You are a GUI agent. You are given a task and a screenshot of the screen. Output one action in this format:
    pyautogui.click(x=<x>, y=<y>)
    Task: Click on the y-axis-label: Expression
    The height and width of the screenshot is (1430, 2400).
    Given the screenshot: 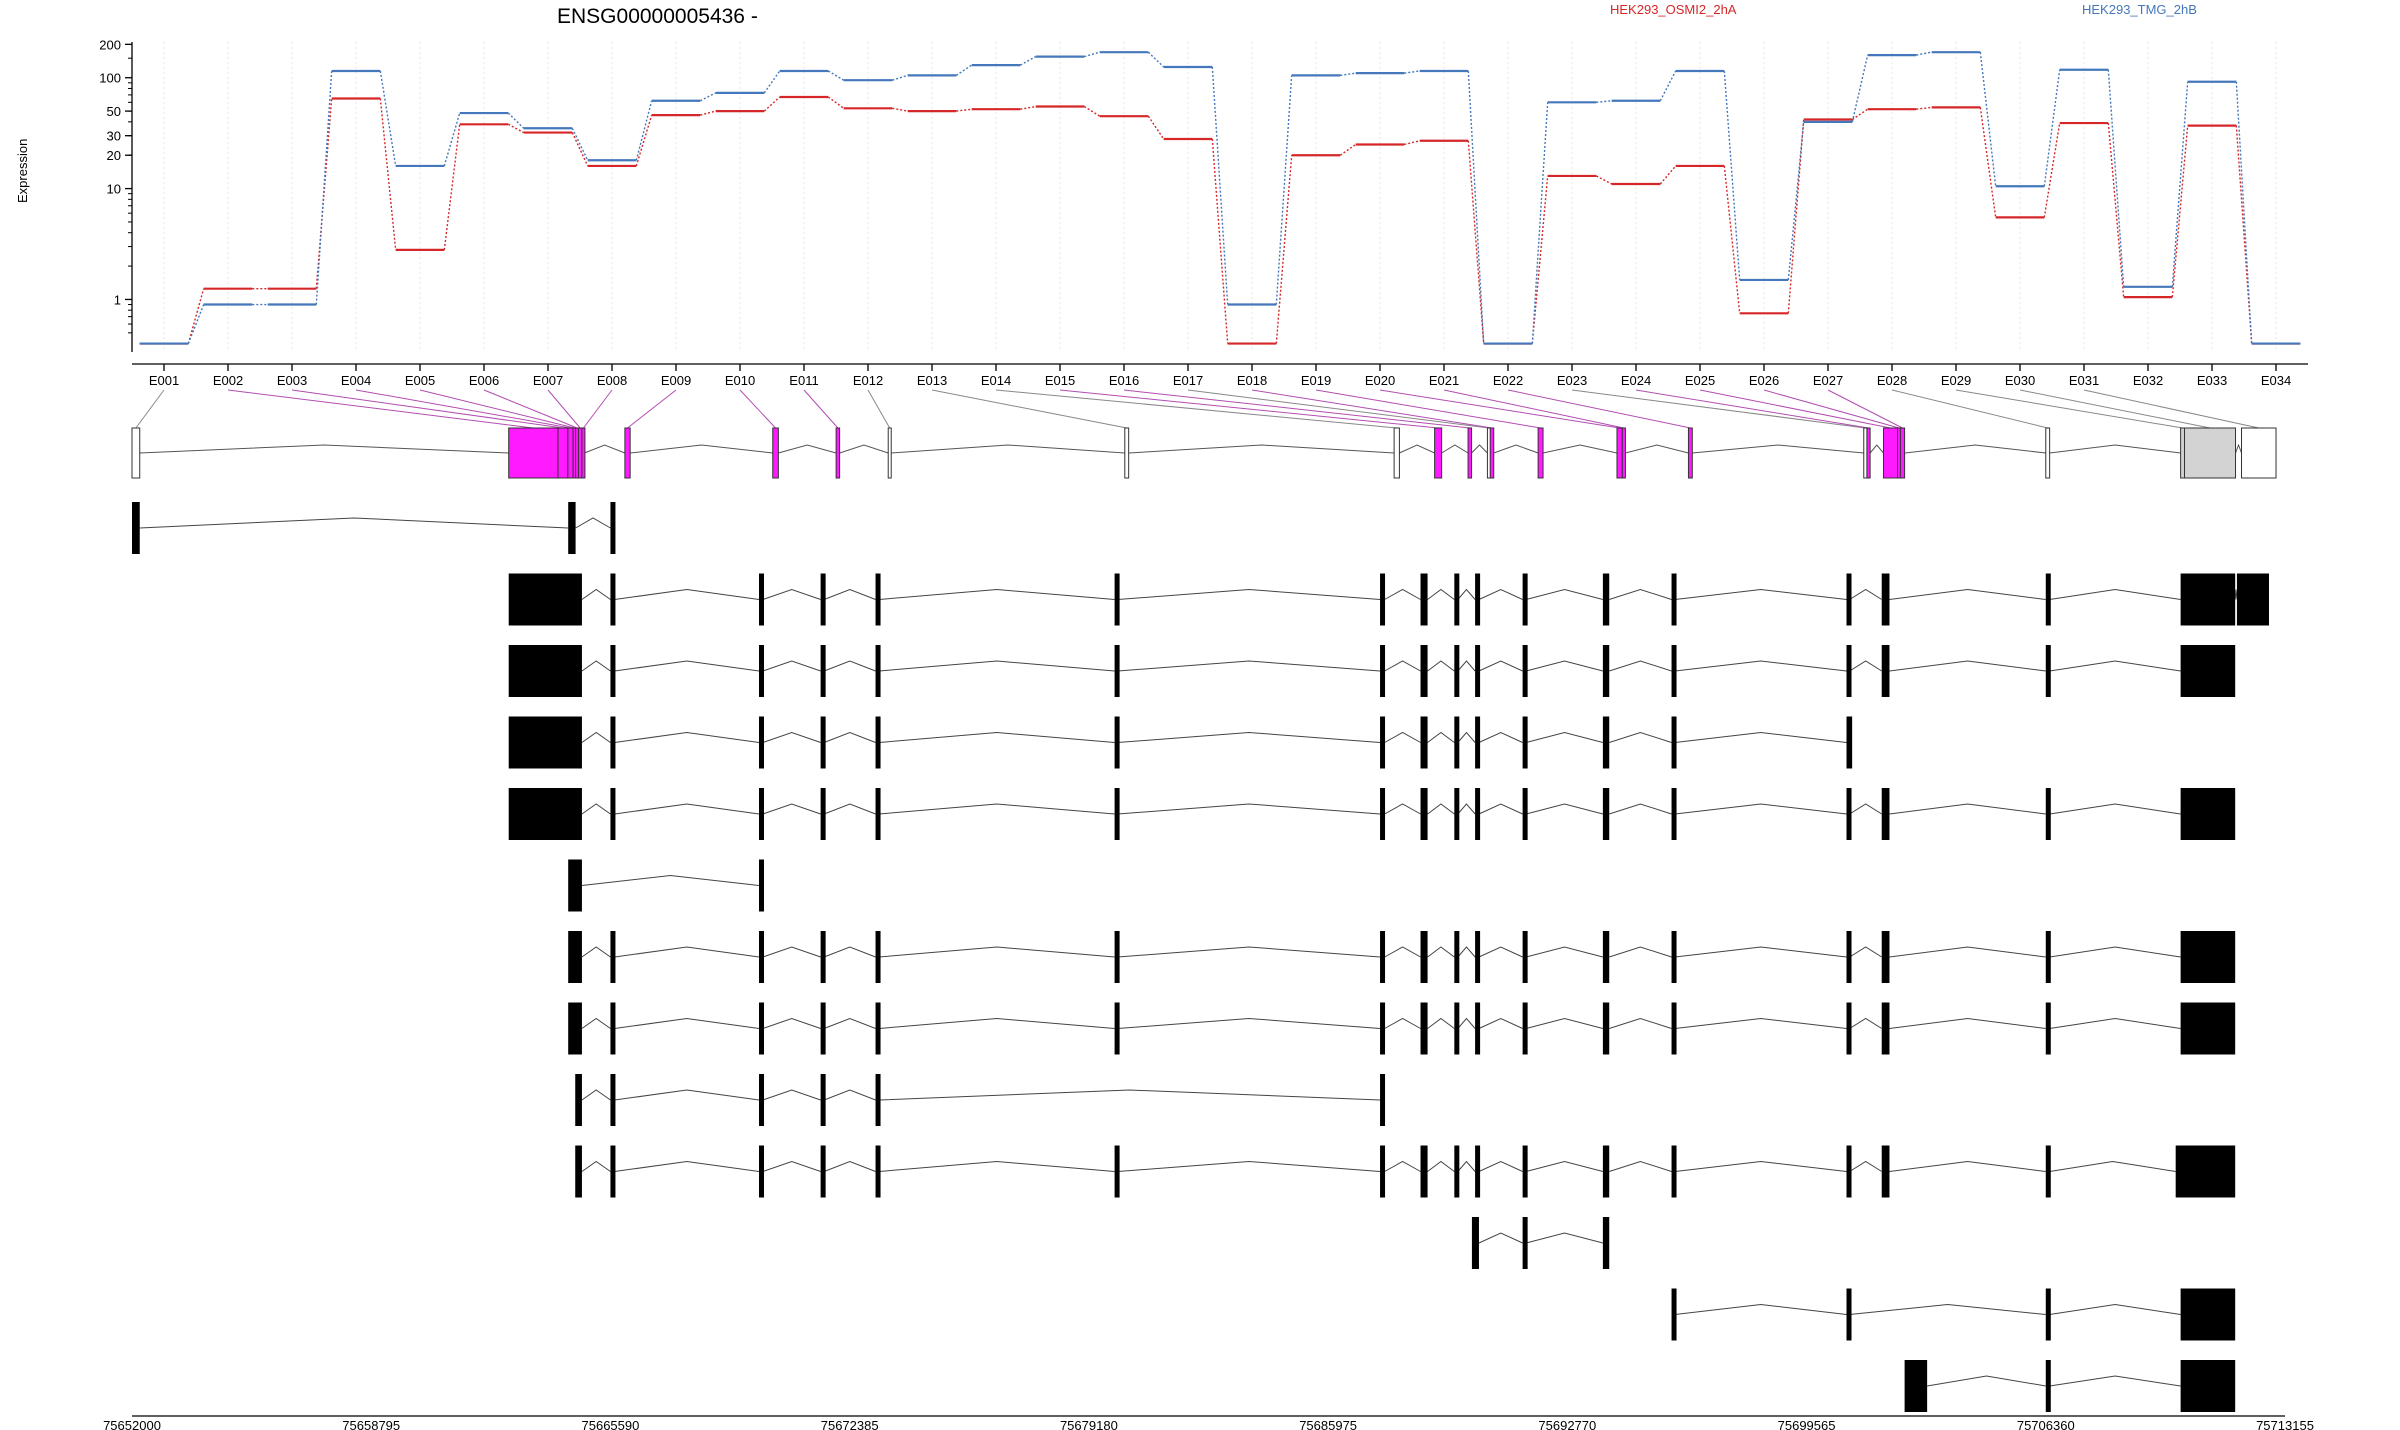 What is the action you would take?
    pyautogui.click(x=22, y=171)
    